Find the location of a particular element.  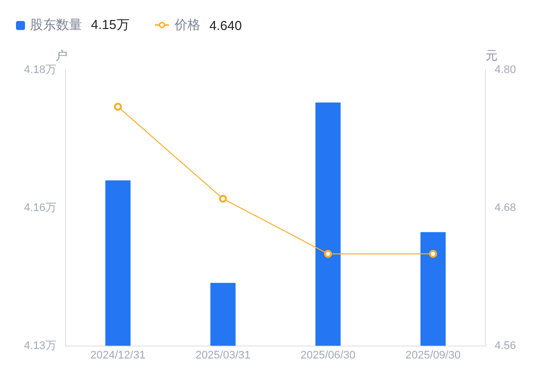

x-tick-label: 2024/12/31 is located at coordinates (118, 355).